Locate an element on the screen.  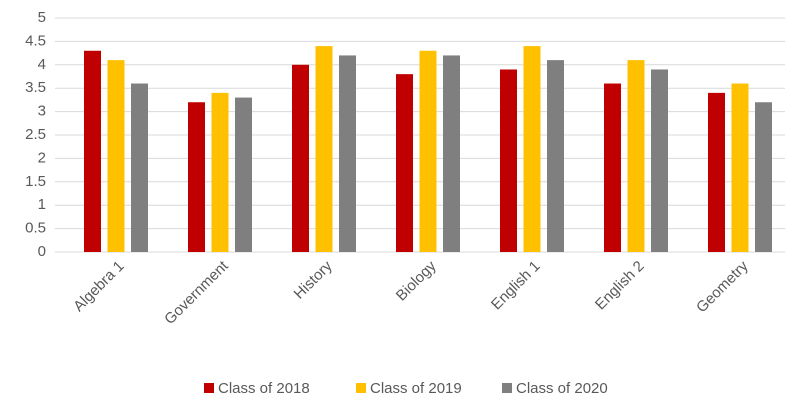
y-tick-label: 3 is located at coordinates (42, 111).